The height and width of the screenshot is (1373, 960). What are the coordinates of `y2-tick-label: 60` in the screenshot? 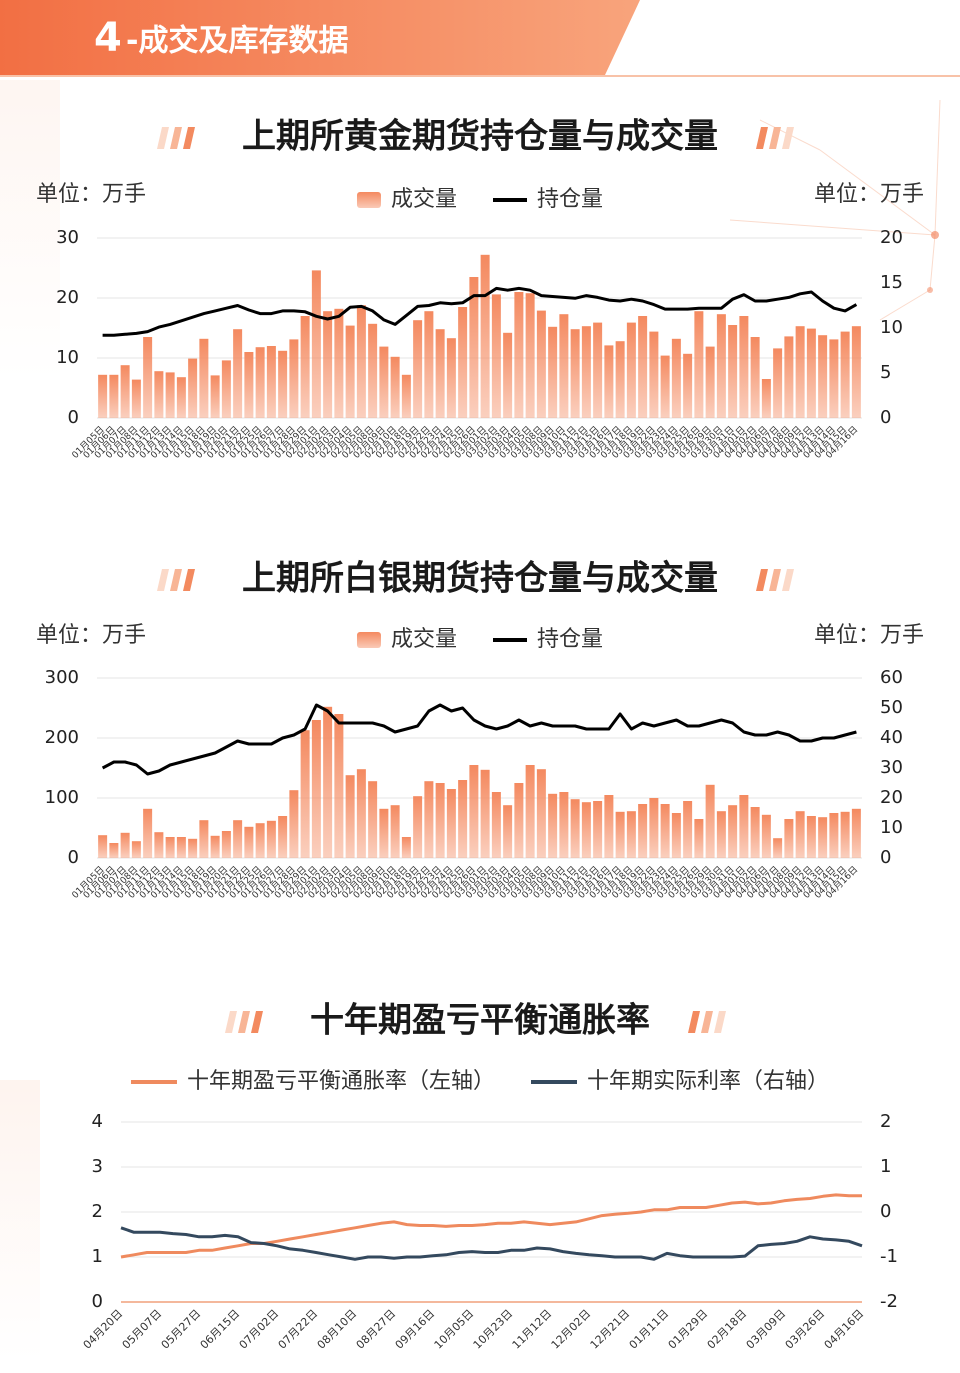 It's located at (891, 677).